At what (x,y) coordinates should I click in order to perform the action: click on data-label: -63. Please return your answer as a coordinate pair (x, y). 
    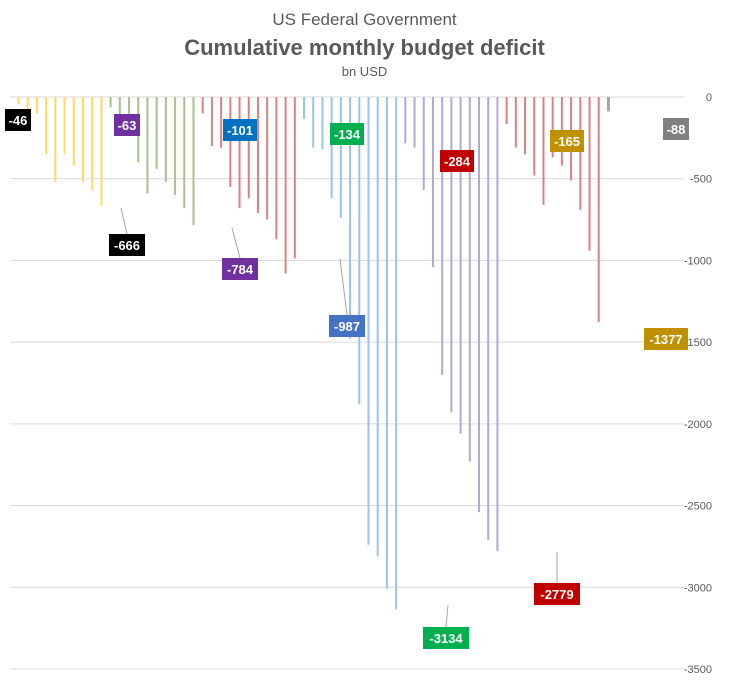
    Looking at the image, I should click on (127, 125).